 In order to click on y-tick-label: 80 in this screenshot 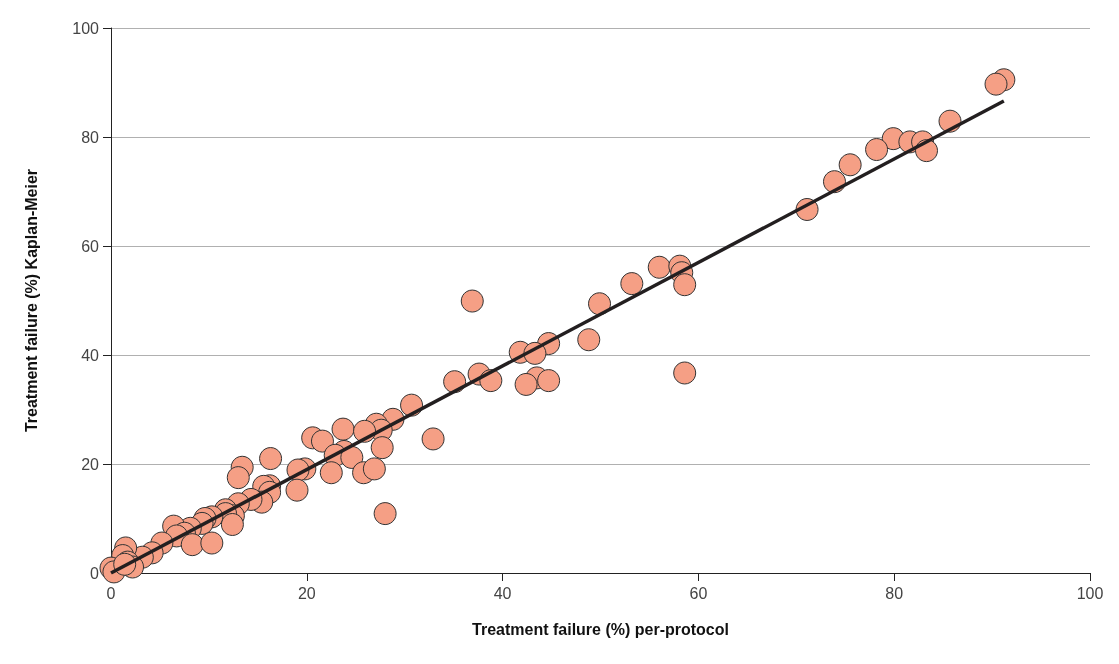, I will do `click(90, 137)`.